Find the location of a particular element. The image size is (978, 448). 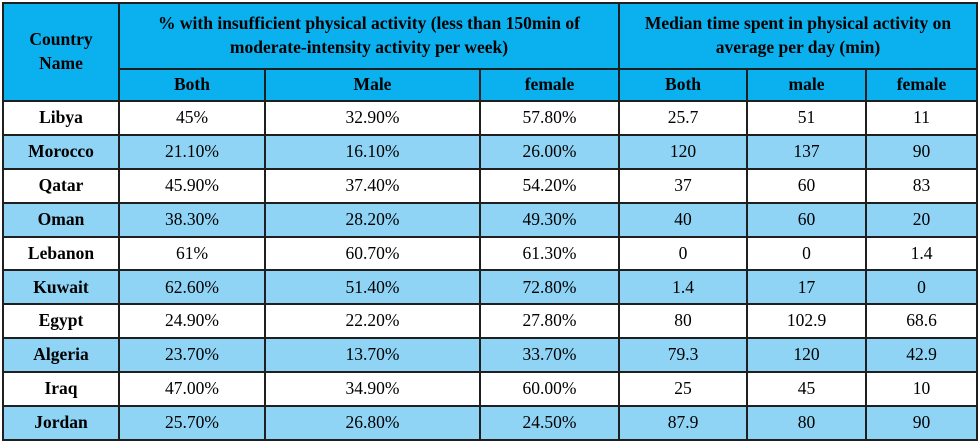

table-cell: 60.70% is located at coordinates (372, 253).